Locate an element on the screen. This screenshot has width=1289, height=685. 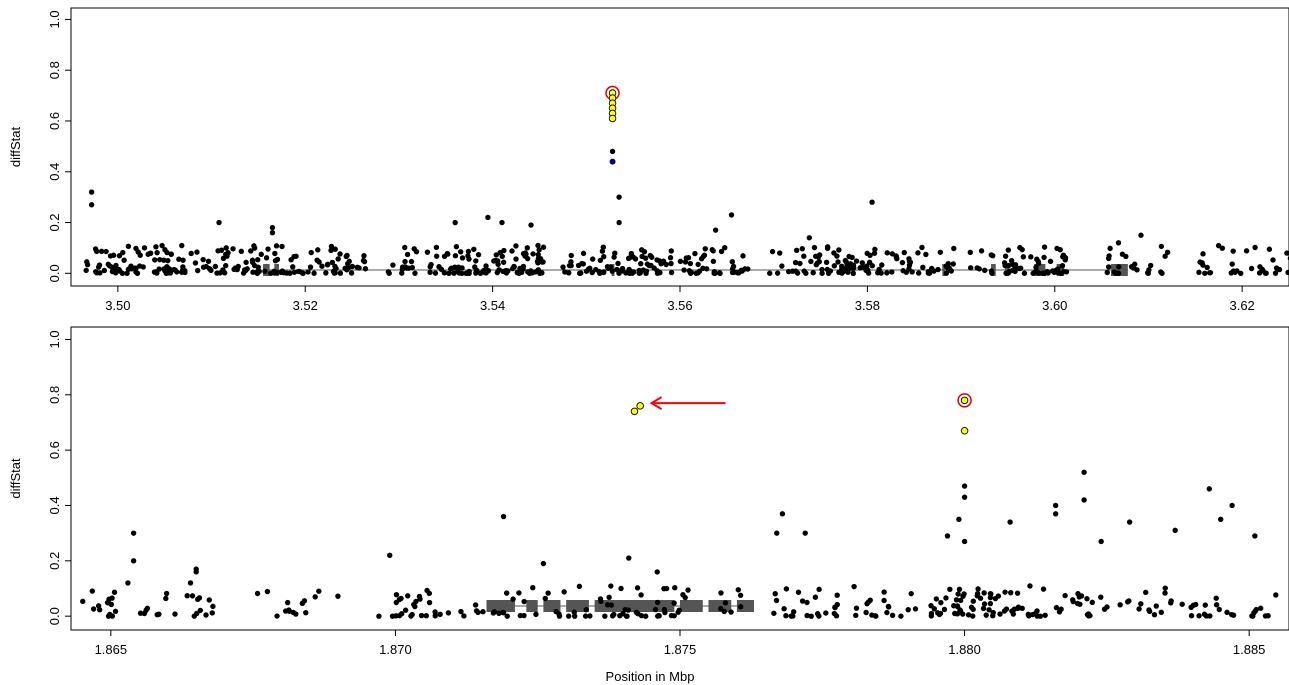
y-tick-label: 0.4 is located at coordinates (54, 172).